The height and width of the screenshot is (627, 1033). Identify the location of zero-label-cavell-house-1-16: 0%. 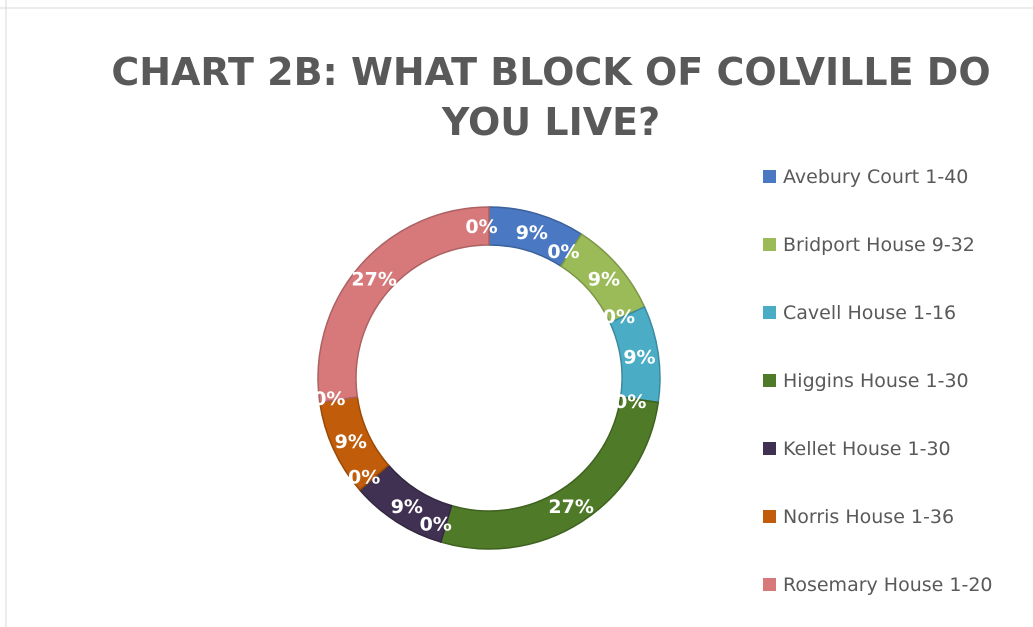
(619, 317).